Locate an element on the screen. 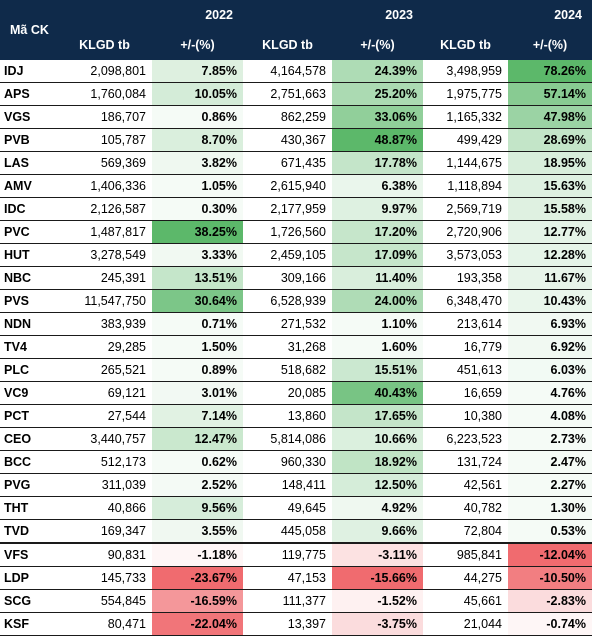 The width and height of the screenshot is (592, 637). change-2022: -16.59% is located at coordinates (197, 601).